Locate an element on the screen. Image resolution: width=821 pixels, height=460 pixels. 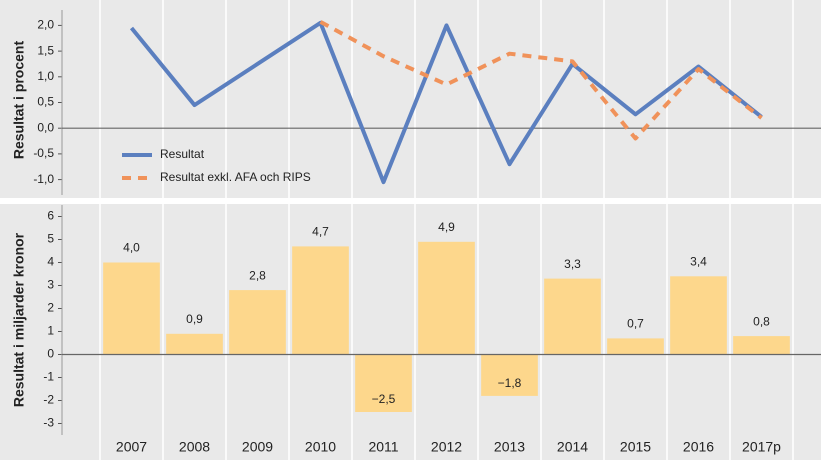
value-label: 4,9 is located at coordinates (446, 227).